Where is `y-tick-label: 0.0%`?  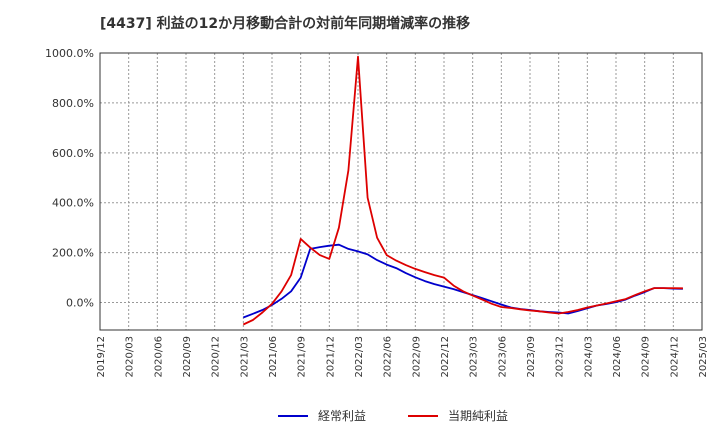 y-tick-label: 0.0% is located at coordinates (80, 303).